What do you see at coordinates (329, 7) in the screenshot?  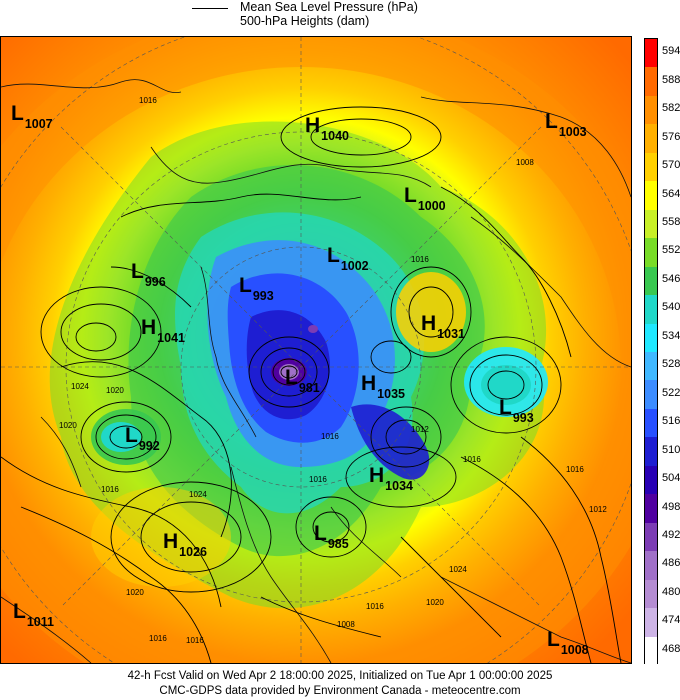 I see `legend-mslp-label: Mean Sea Level Pressure (hPa)` at bounding box center [329, 7].